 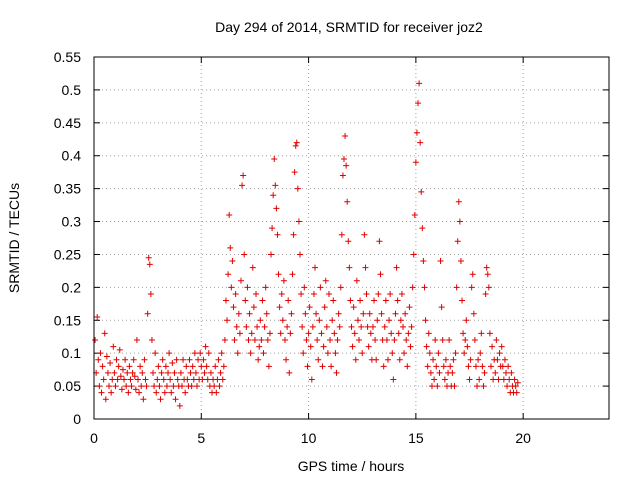 I want to click on y-tick-label: 0.25, so click(x=67, y=254).